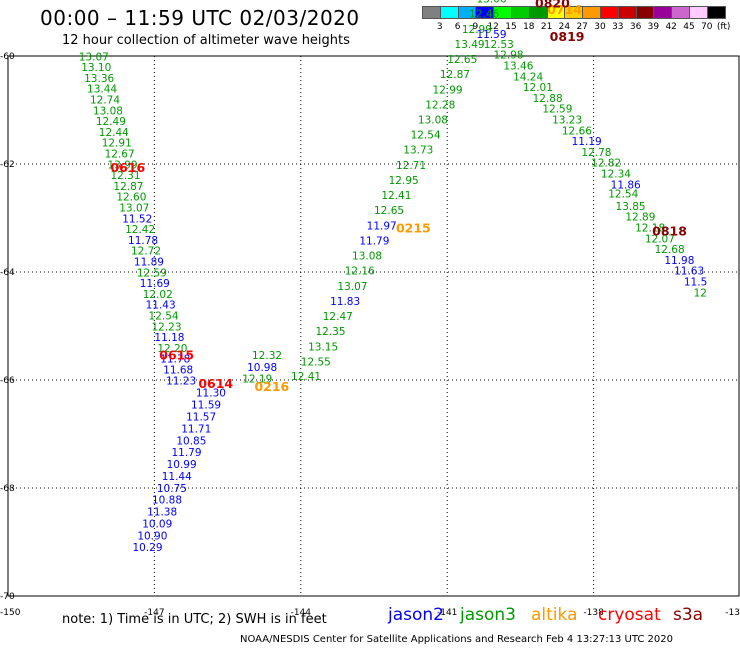 This screenshot has width=740, height=650. What do you see at coordinates (631, 207) in the screenshot?
I see `wave-height-label: 13.85` at bounding box center [631, 207].